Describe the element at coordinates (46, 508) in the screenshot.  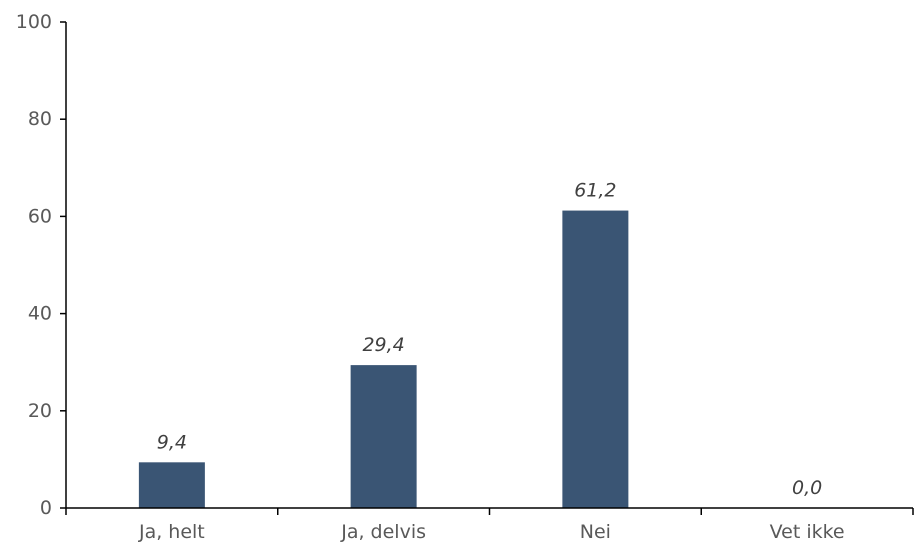
I see `y-tick-label: 0` at that location.